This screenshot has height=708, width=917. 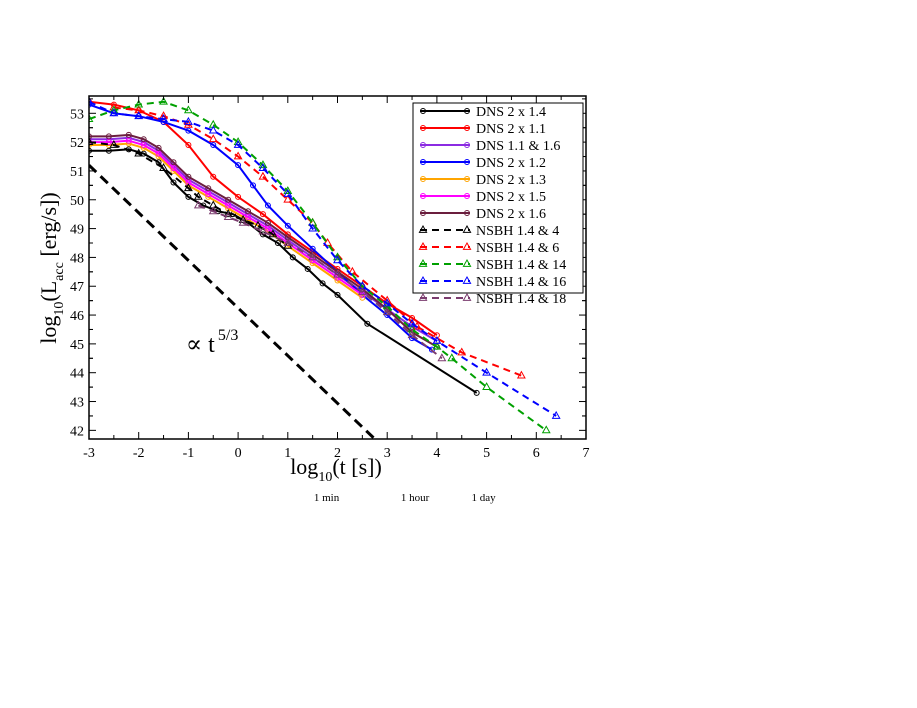 I want to click on legend-label: DNS 2 x 1.3, so click(x=511, y=180).